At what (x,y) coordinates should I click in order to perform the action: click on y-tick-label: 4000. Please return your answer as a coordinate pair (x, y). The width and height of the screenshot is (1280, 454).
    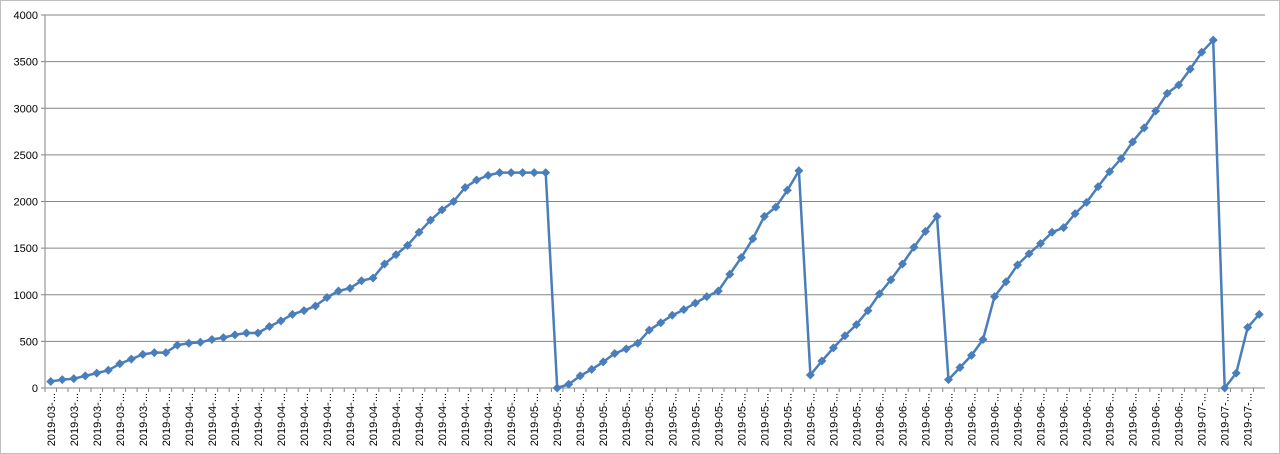
    Looking at the image, I should click on (26, 16).